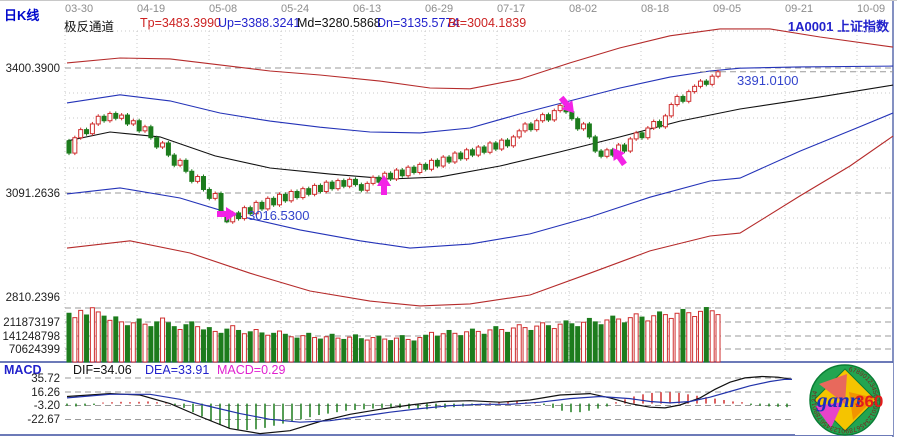 The width and height of the screenshot is (897, 437). Describe the element at coordinates (34, 350) in the screenshot. I see `svg-text: 70624399` at that location.